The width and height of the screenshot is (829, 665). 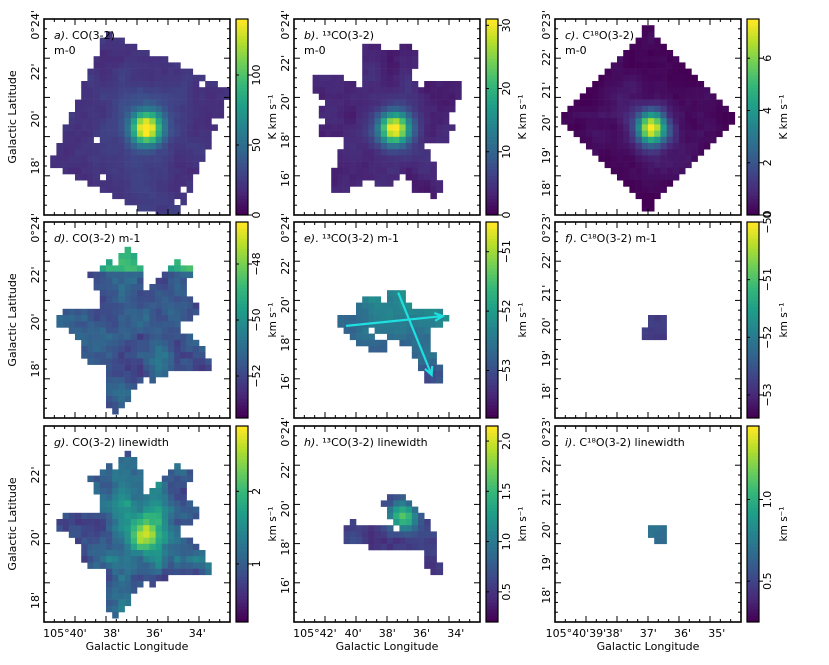 What do you see at coordinates (285, 508) in the screenshot?
I see `y-tick-label: 20'` at bounding box center [285, 508].